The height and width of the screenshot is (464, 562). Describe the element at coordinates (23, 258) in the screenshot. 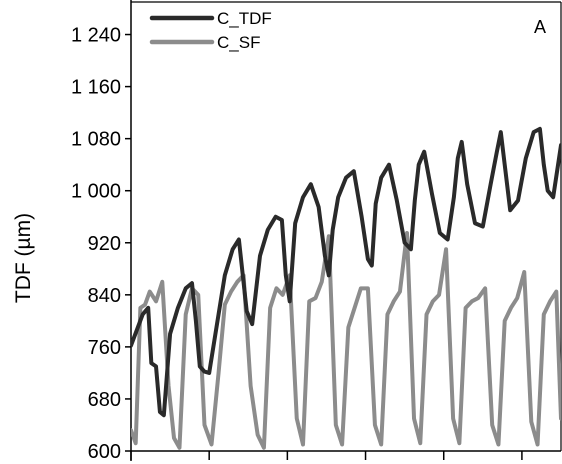

I see `y-axis-title: TDF (µm)` at that location.